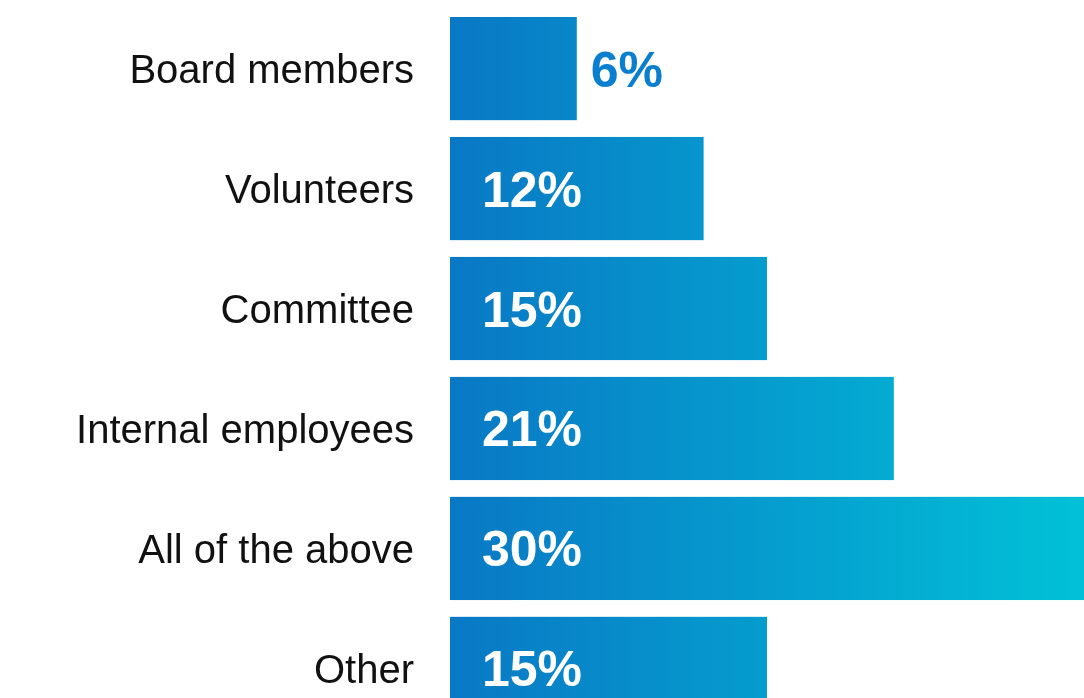 Image resolution: width=1084 pixels, height=698 pixels. What do you see at coordinates (319, 188) in the screenshot?
I see `y-tick-label: Volunteers` at bounding box center [319, 188].